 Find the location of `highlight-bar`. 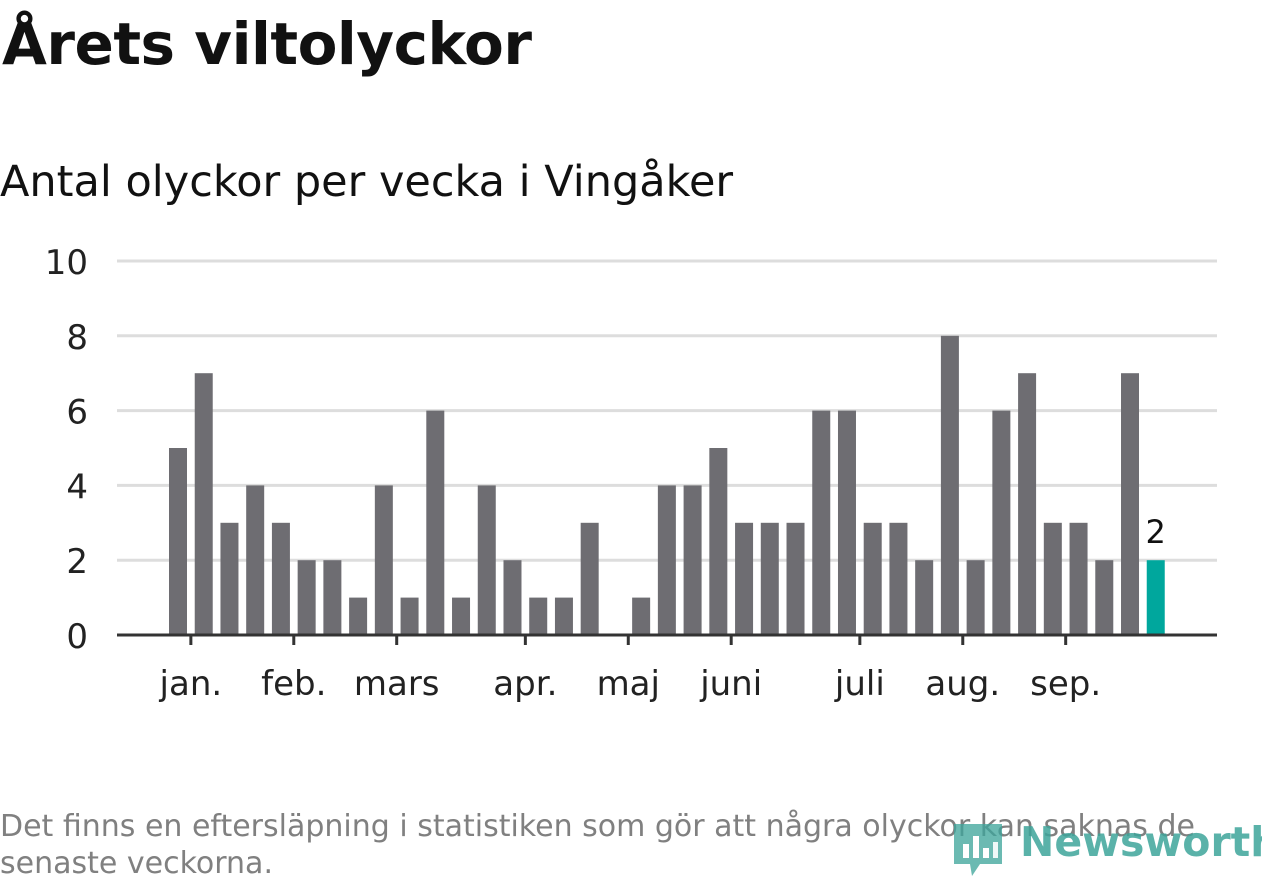

highlight-bar is located at coordinates (1155, 597).